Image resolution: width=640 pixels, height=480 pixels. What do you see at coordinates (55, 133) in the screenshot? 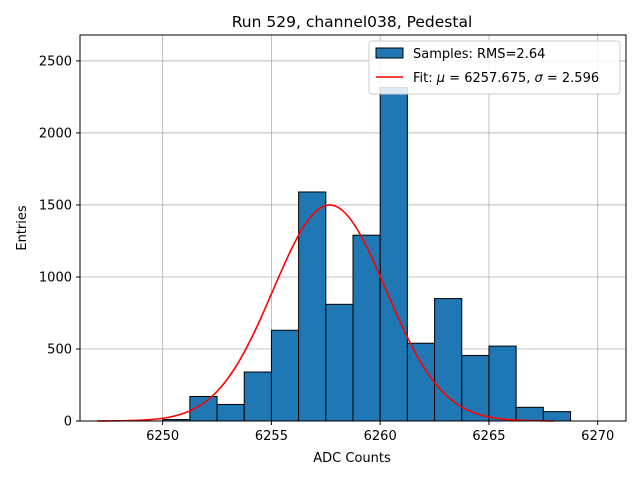
I see `y-tick-label: 2000` at bounding box center [55, 133].